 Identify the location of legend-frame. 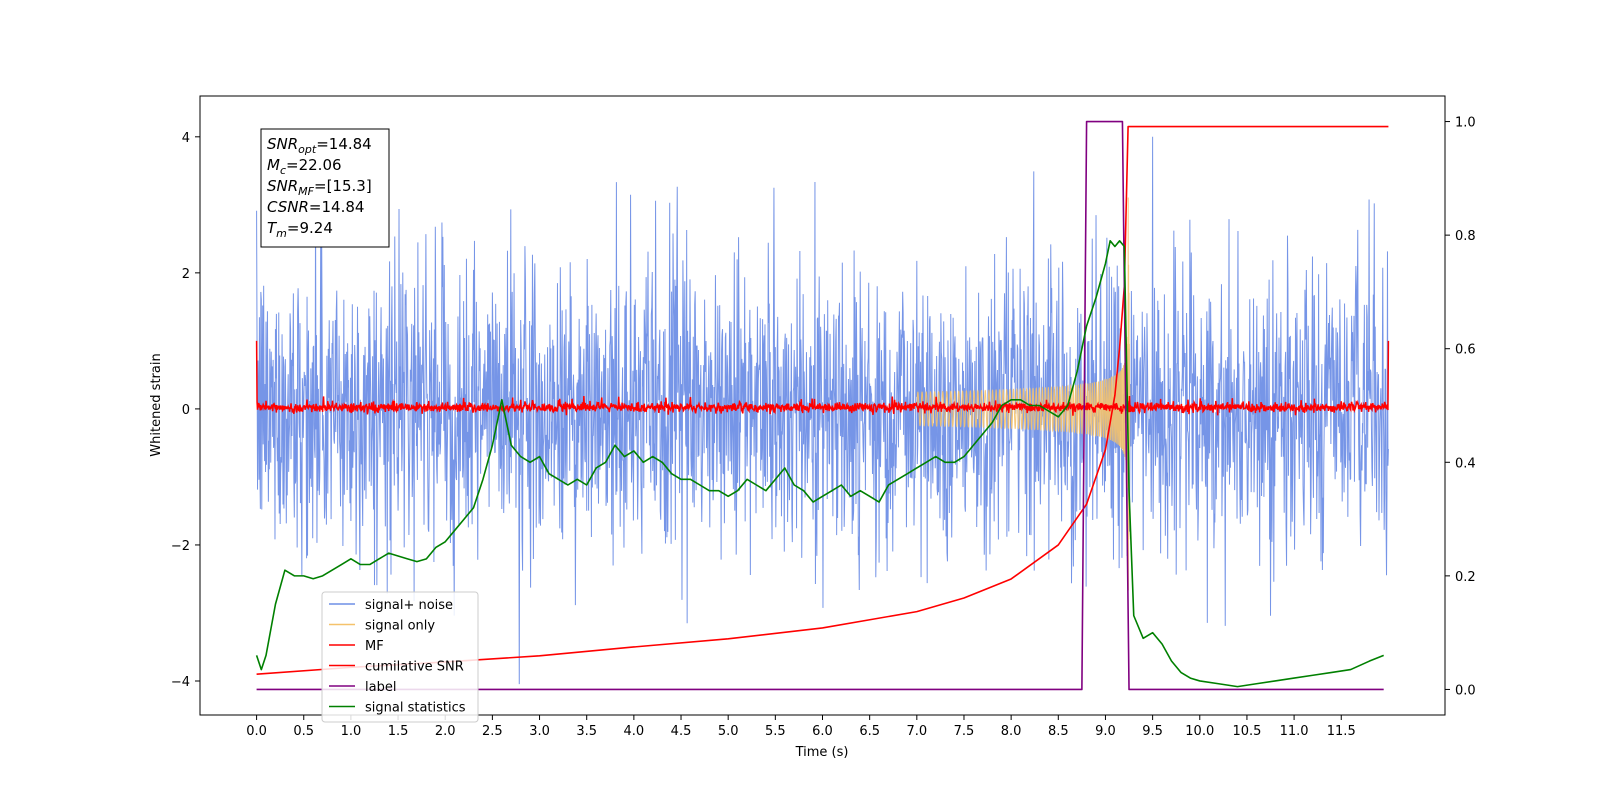
(400, 657).